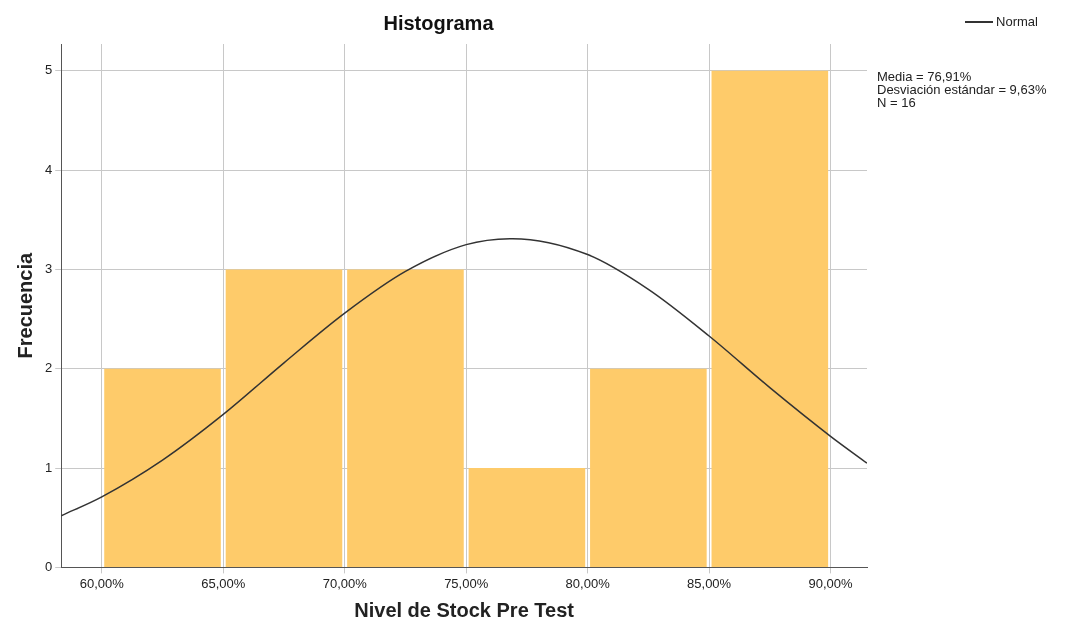 The image size is (1072, 635). What do you see at coordinates (897, 102) in the screenshot?
I see `text: N = 16` at bounding box center [897, 102].